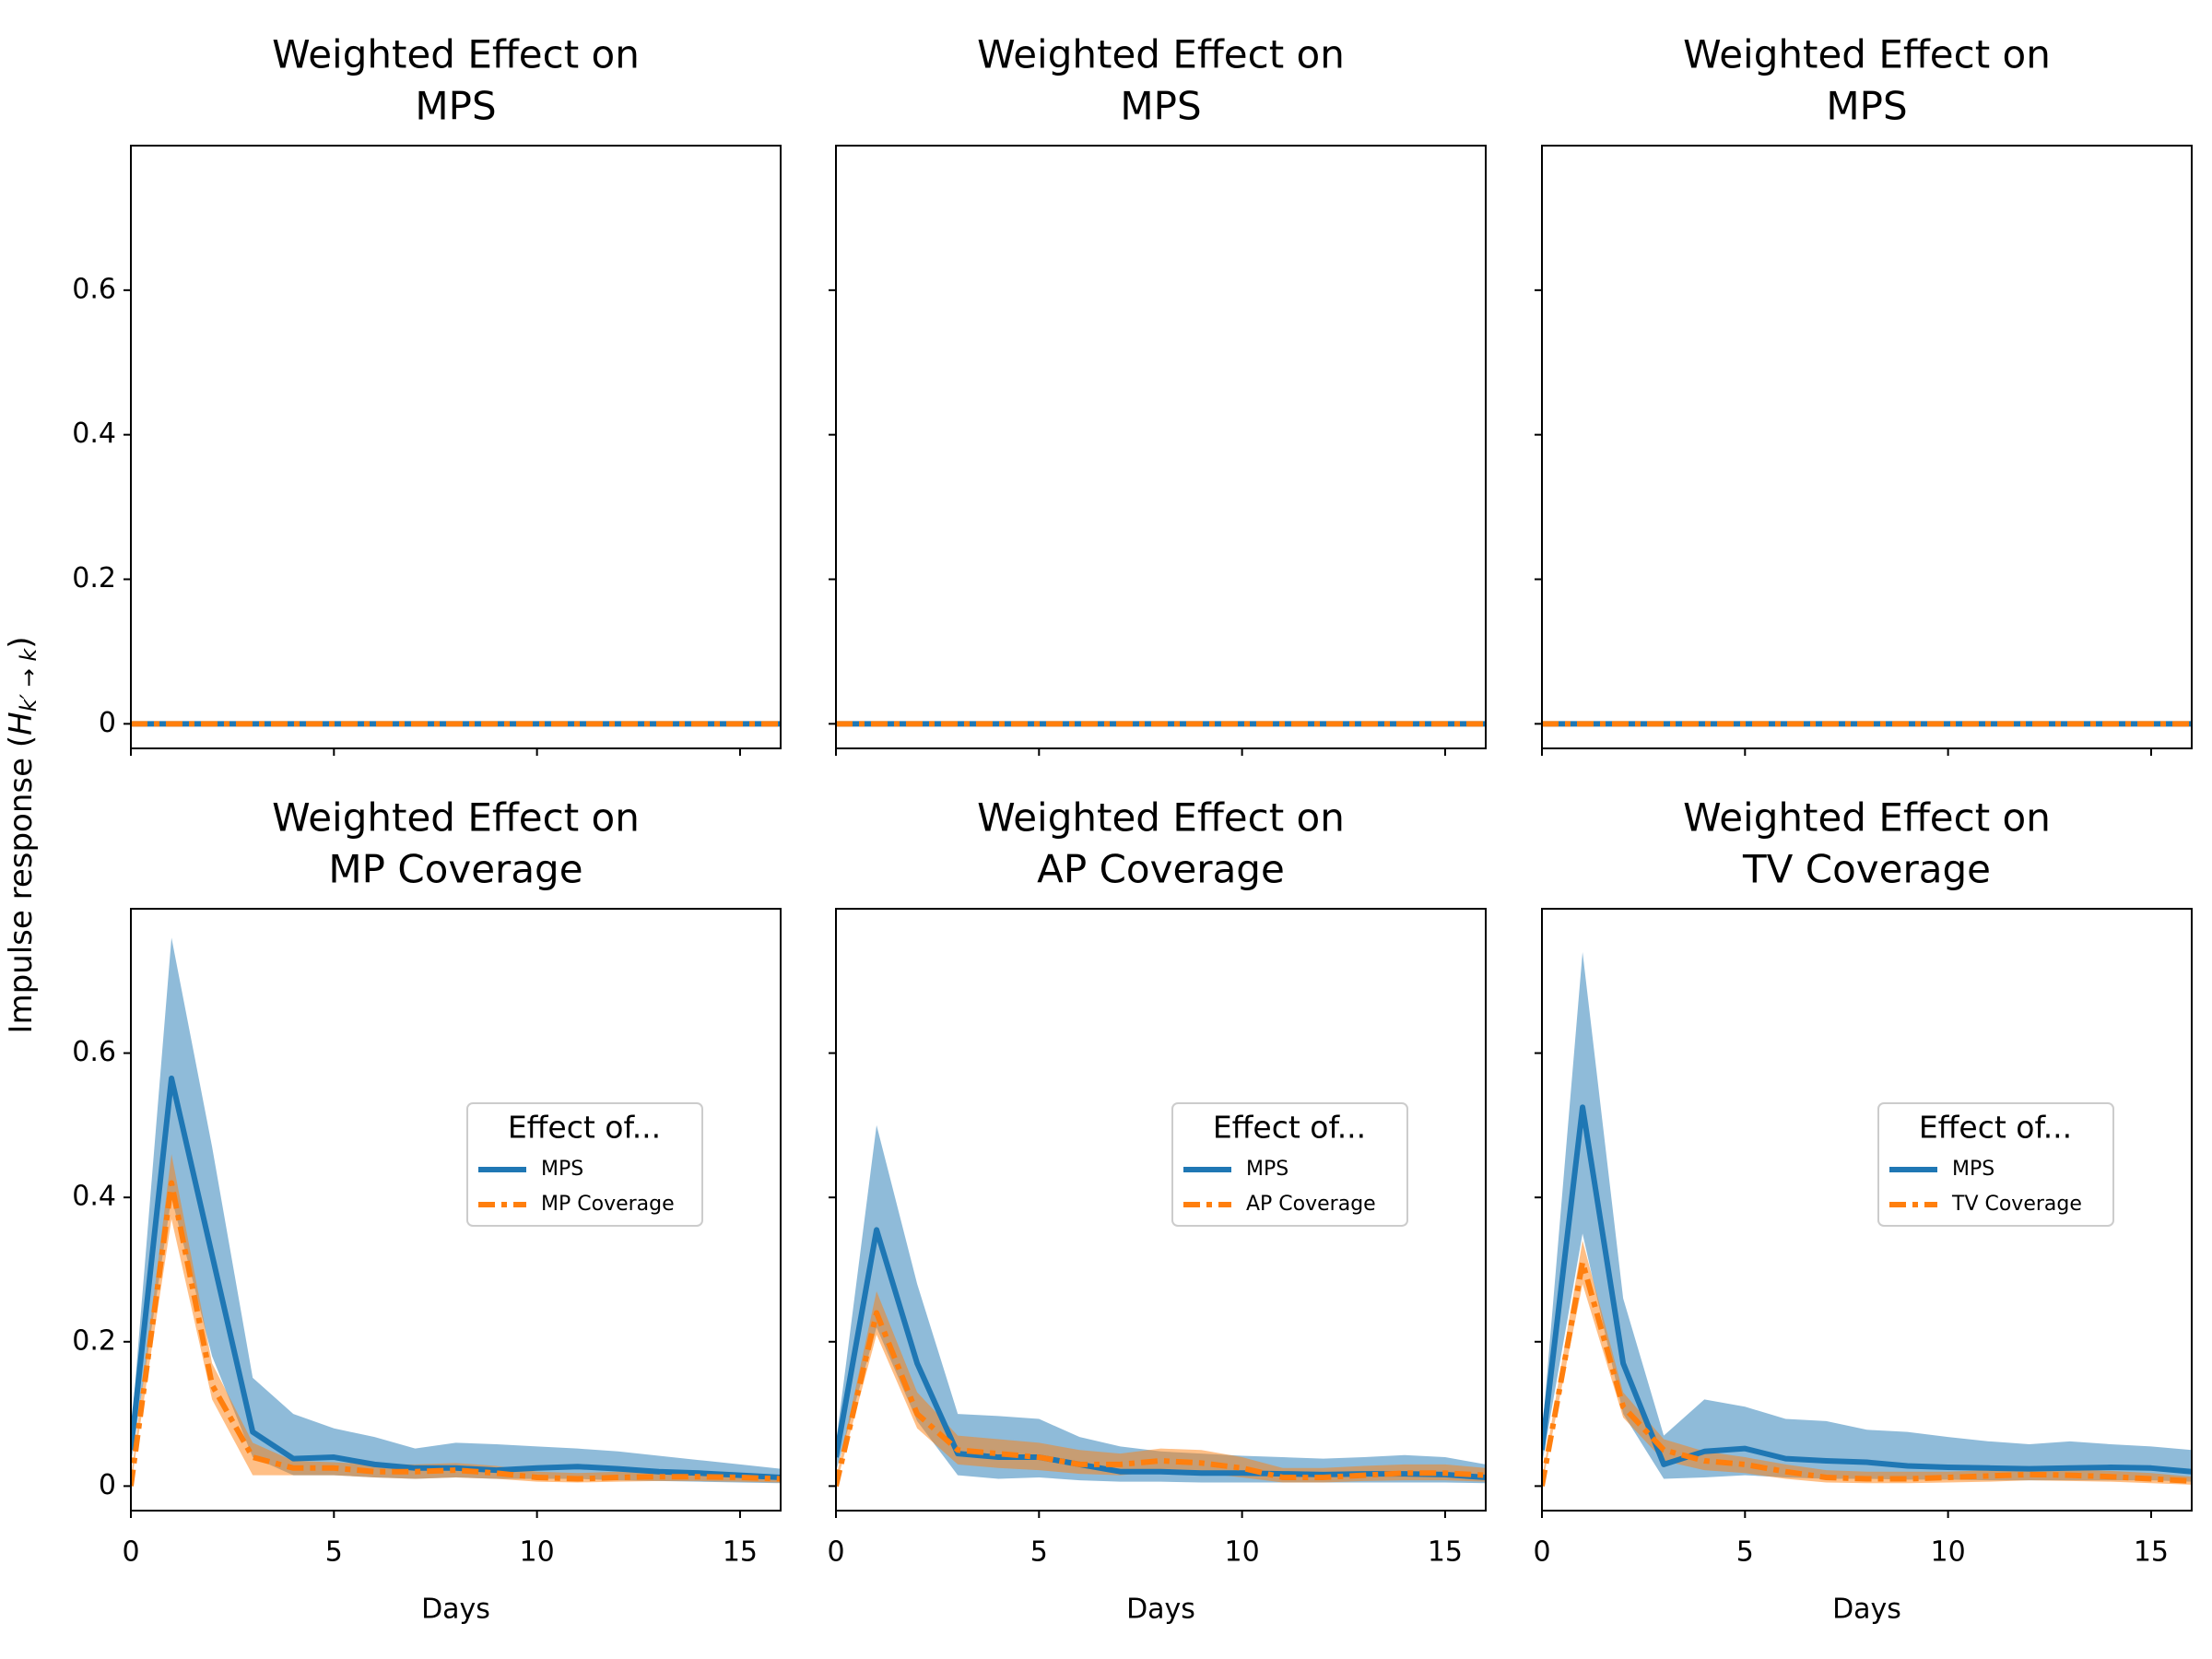 This screenshot has width=2212, height=1659. I want to click on confidence-band, so click(1161, 1388).